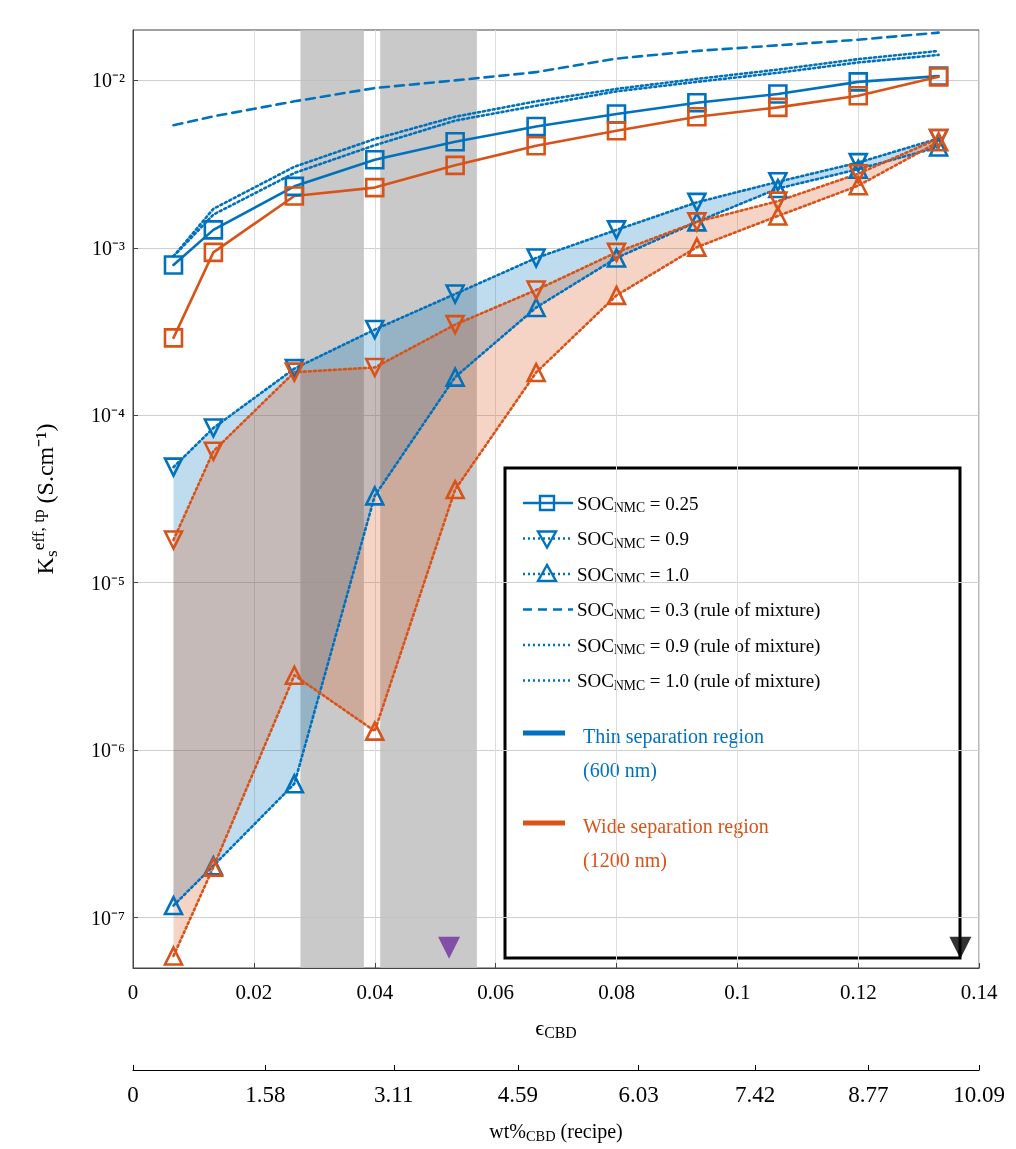 The image size is (1016, 1149). I want to click on annotation: Wide separation region (1200 nm), so click(678, 843).